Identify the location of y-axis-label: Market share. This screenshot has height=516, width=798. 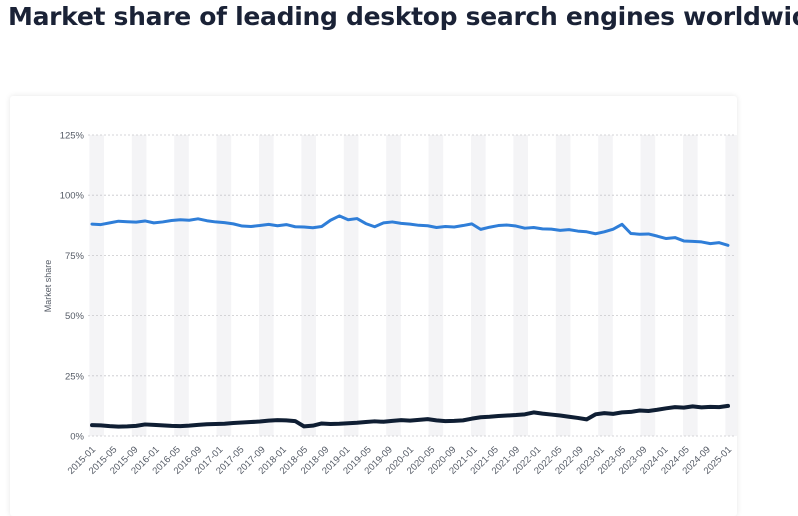
(48, 286).